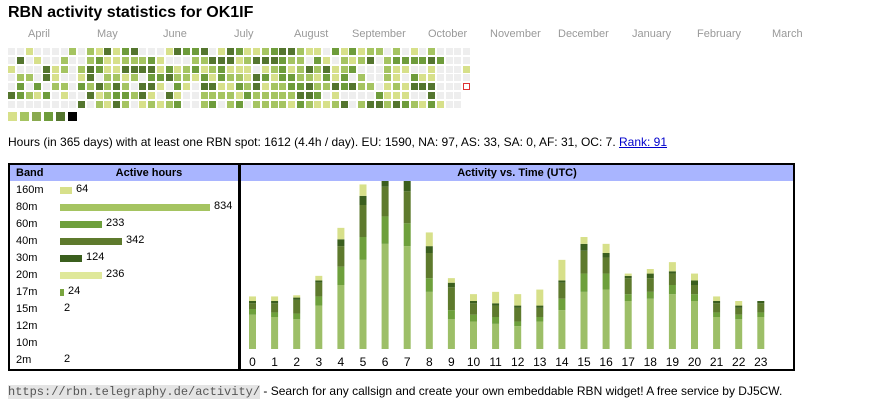 This screenshot has height=407, width=870. I want to click on band-row-40m: 40m 342, so click(124, 241).